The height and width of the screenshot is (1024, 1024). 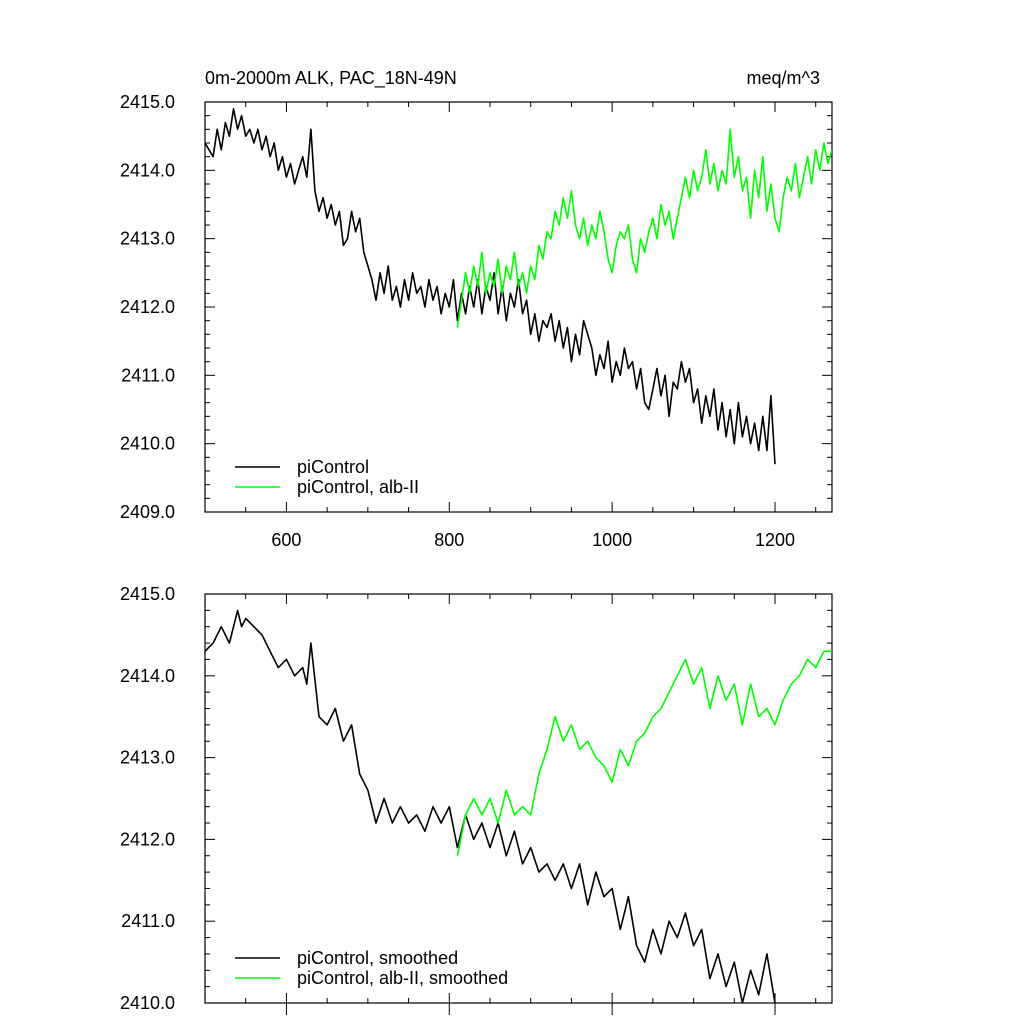 I want to click on legend-label-1: piControl, so click(x=333, y=467).